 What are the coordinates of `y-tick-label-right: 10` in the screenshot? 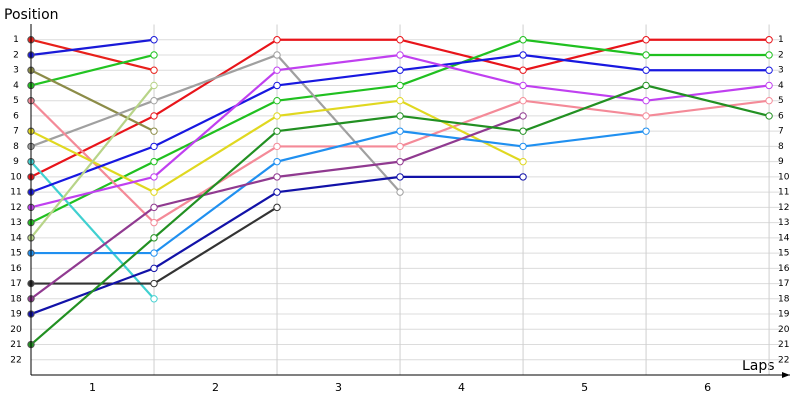 It's located at (784, 177).